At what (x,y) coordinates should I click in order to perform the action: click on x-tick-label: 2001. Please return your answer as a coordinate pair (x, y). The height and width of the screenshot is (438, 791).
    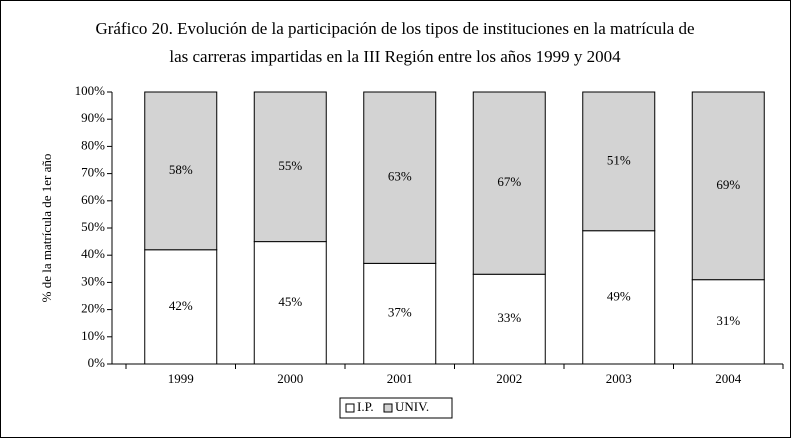
    Looking at the image, I should click on (400, 378).